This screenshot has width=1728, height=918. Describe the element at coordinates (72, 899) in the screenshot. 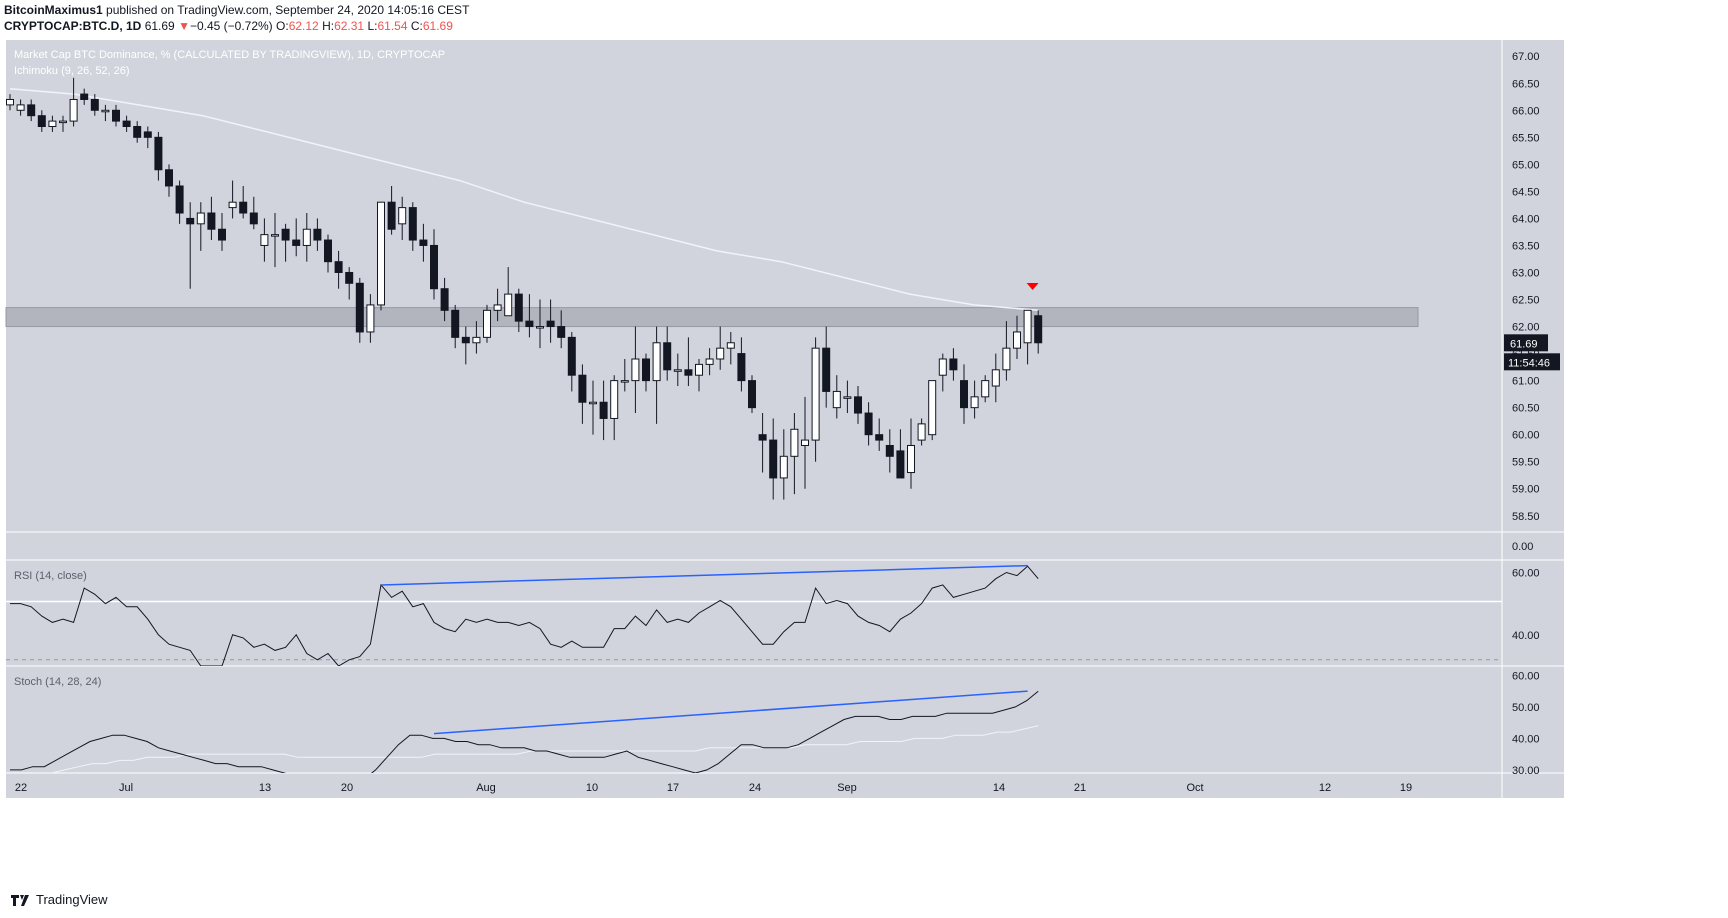

I see `brand-label: TradingView` at that location.